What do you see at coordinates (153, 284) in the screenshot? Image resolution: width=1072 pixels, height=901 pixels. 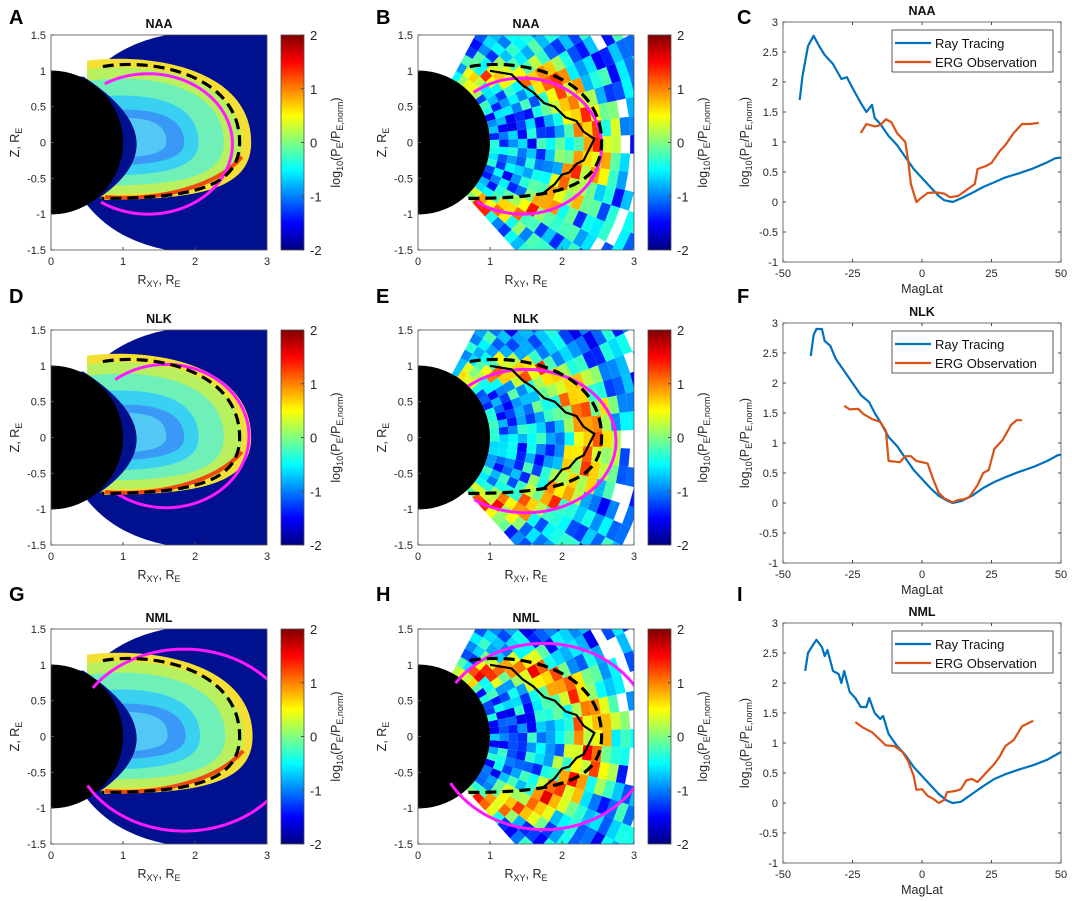 I see `x-axis-label-part: XY` at bounding box center [153, 284].